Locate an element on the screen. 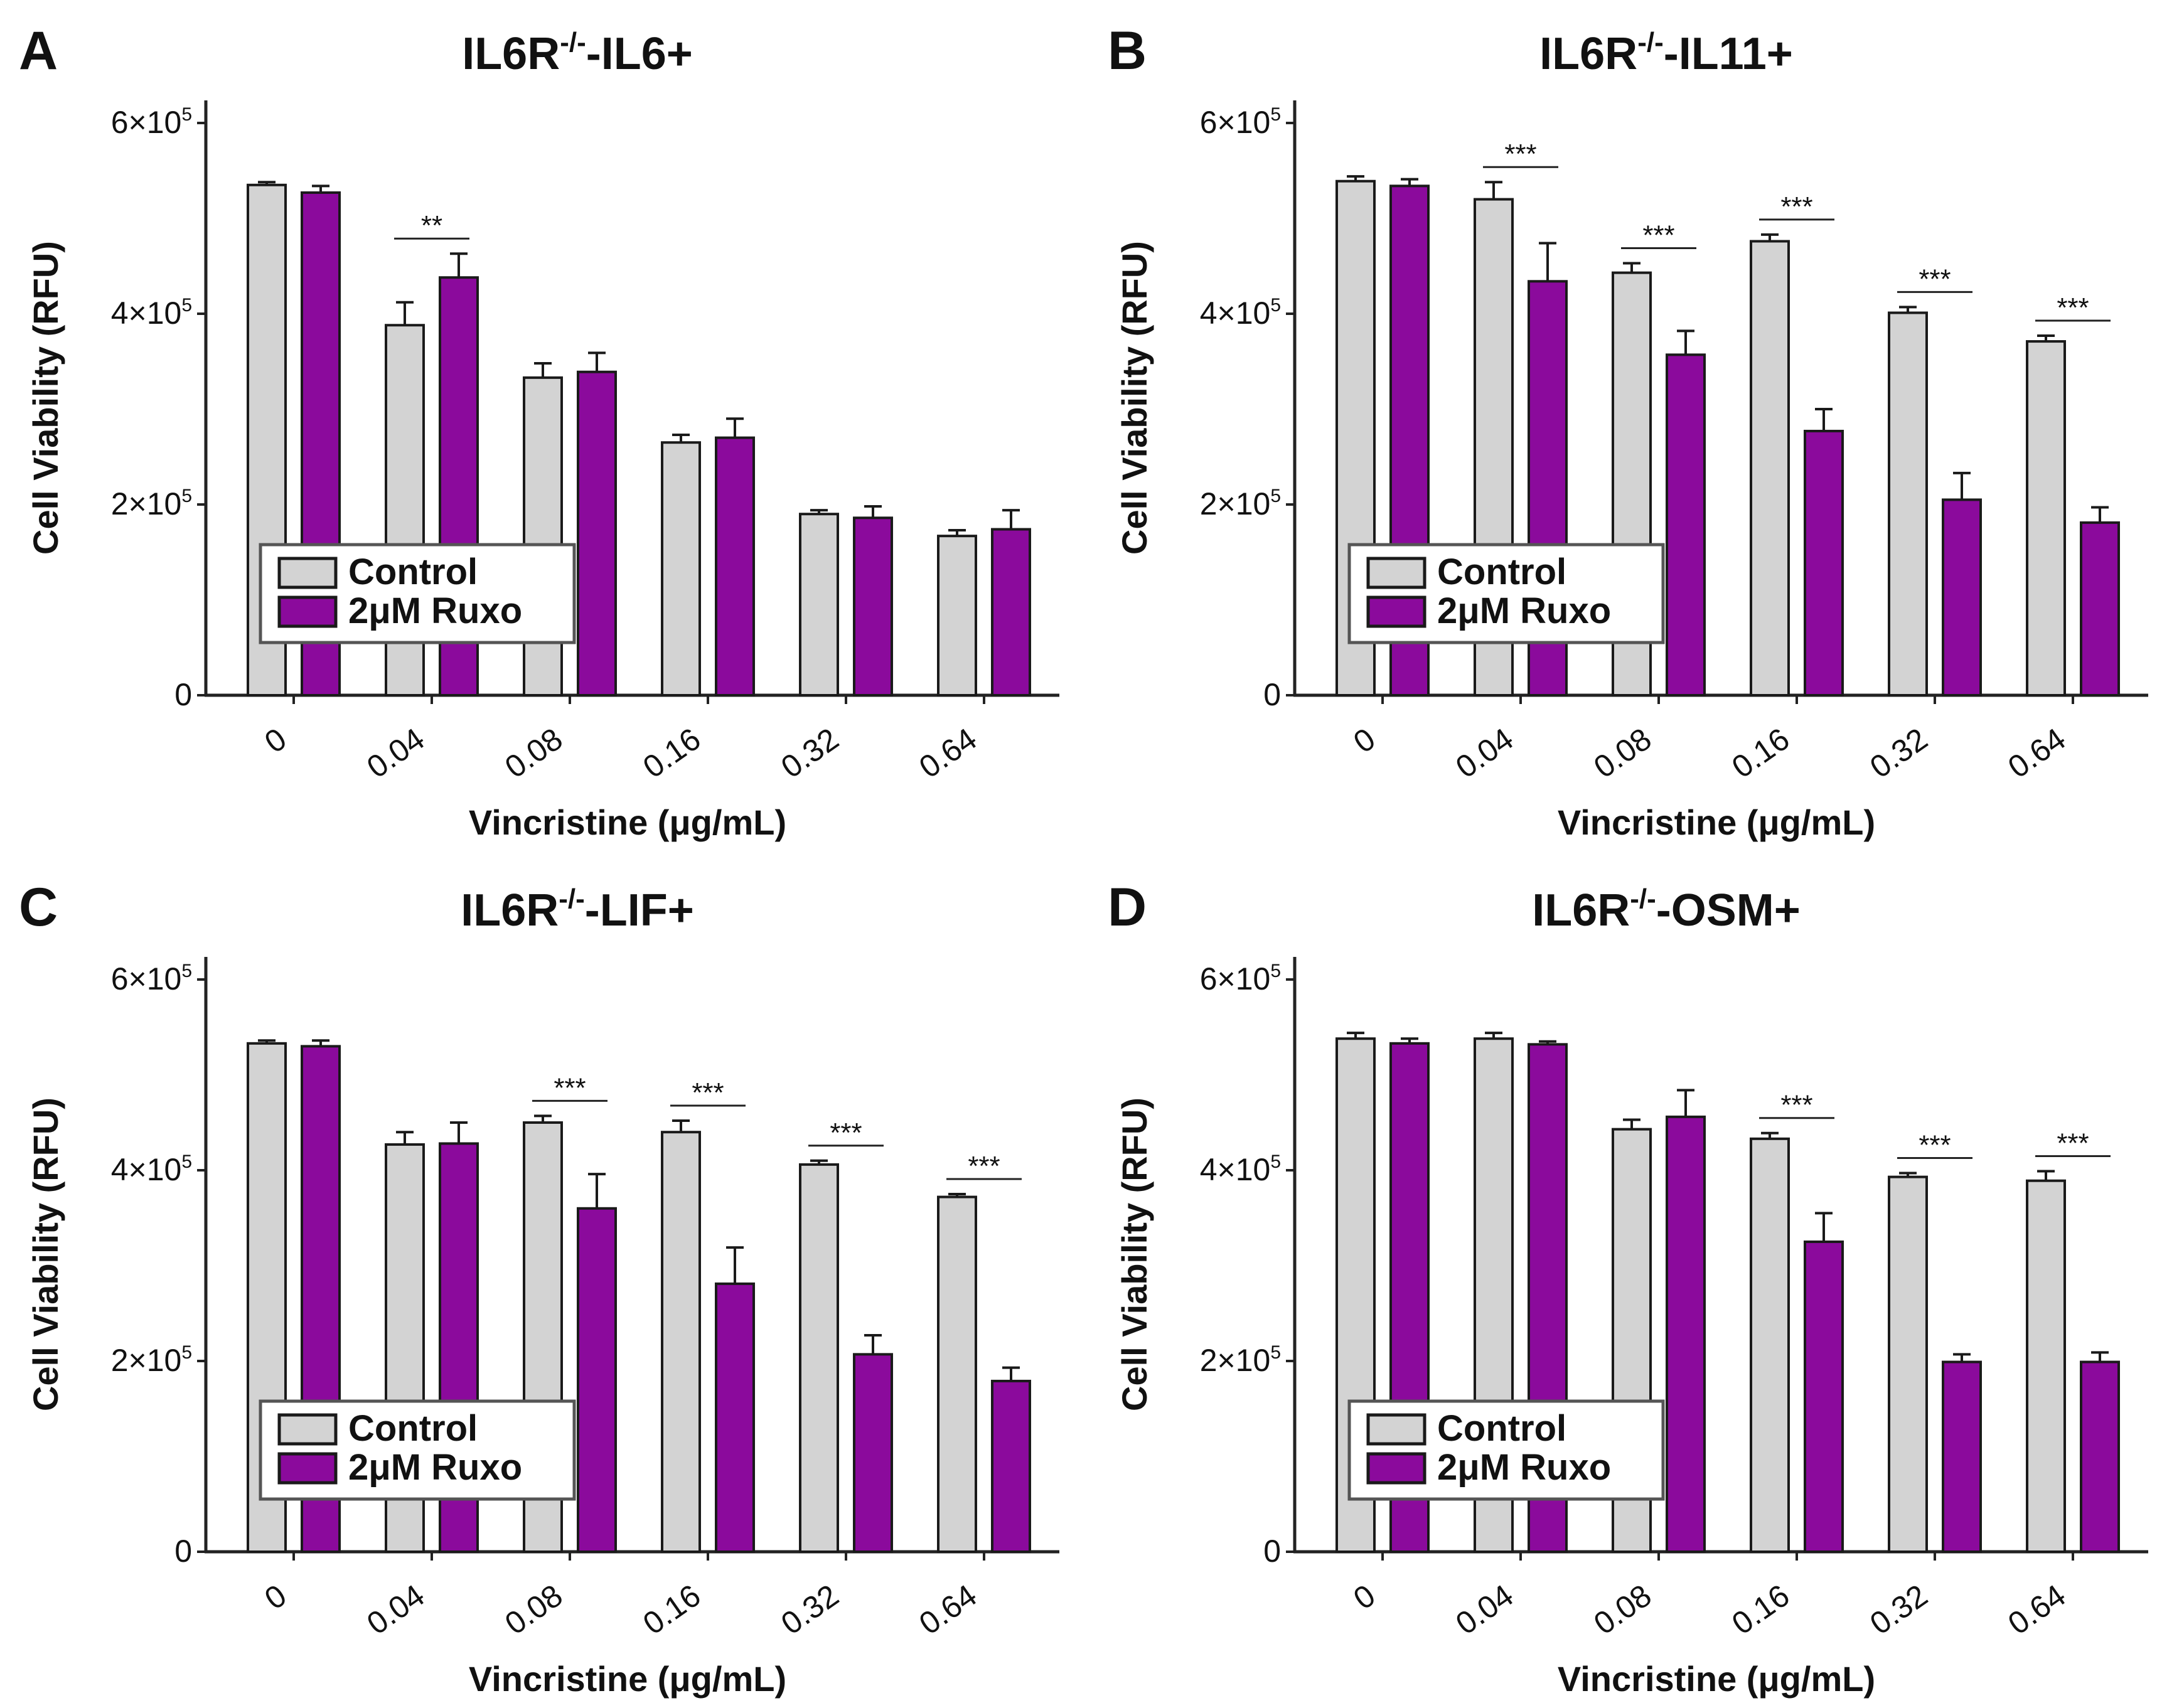 The image size is (2157, 1708). panel-letter: C is located at coordinates (38, 907).